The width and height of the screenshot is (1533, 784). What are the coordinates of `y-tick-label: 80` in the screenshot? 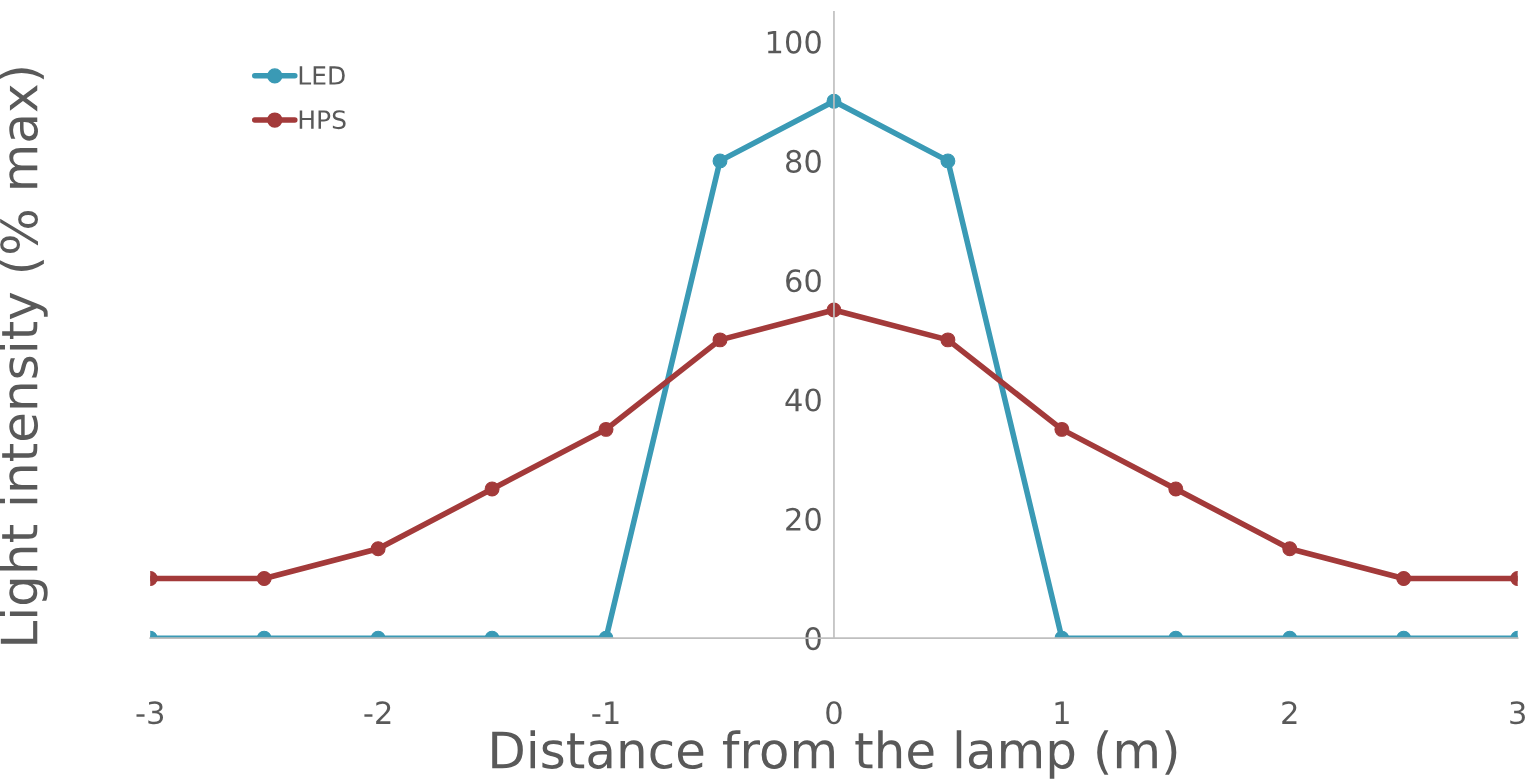 It's located at (803, 161).